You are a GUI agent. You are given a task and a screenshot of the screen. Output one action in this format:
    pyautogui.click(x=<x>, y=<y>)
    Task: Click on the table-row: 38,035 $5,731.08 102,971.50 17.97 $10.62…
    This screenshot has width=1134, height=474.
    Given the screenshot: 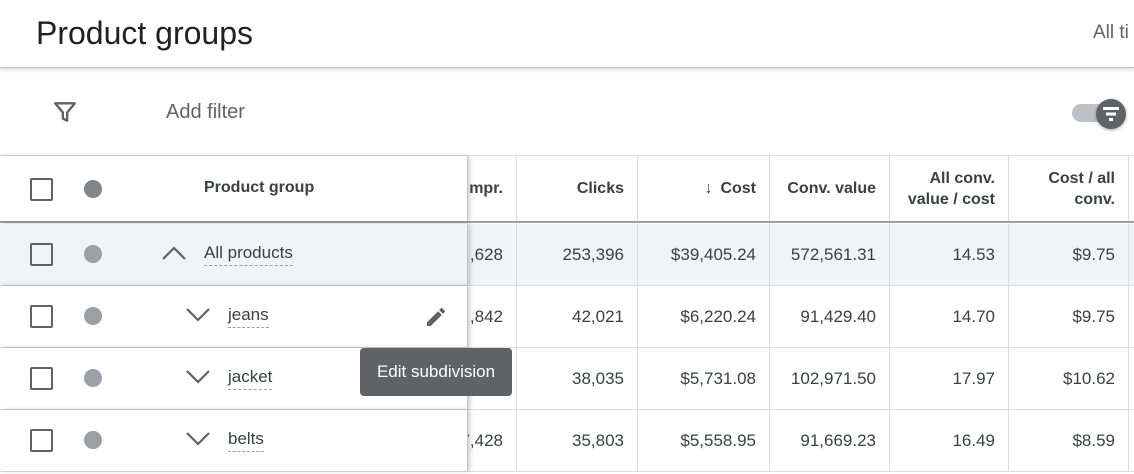 What is the action you would take?
    pyautogui.click(x=567, y=379)
    